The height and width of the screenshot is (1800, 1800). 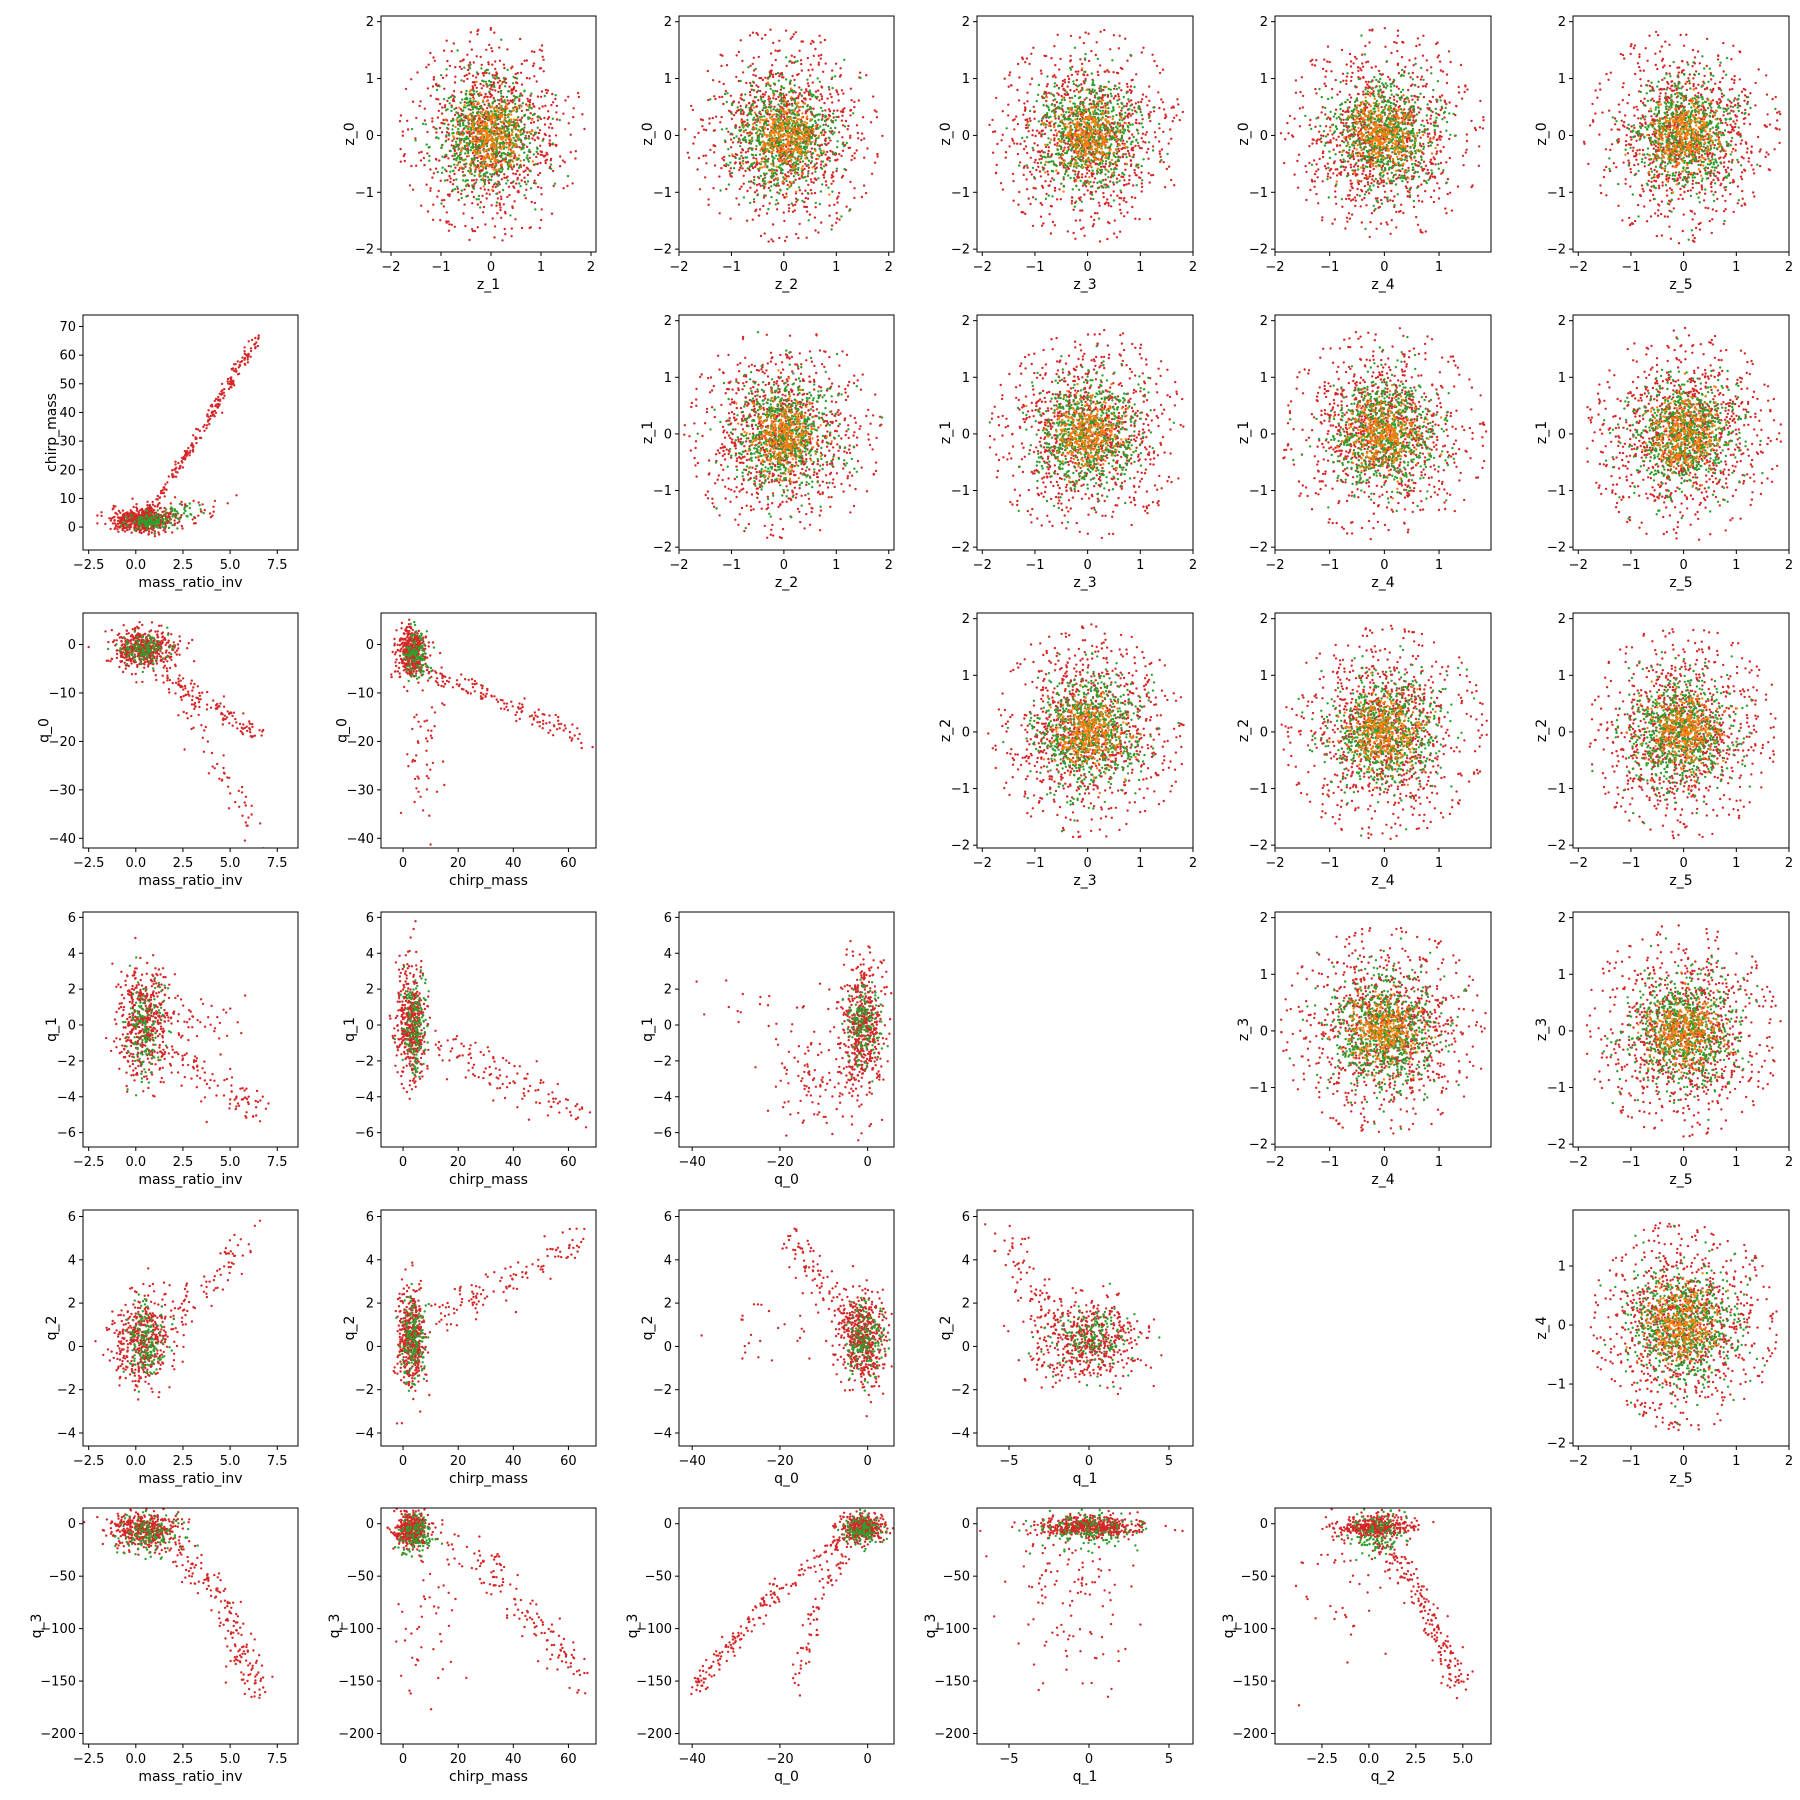 I want to click on y-tick-label: 0, so click(x=370, y=136).